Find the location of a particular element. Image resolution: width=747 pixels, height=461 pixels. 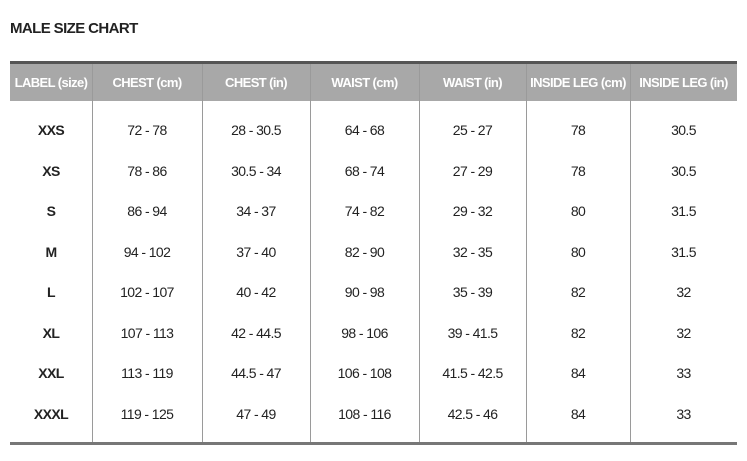

table-cell: 32 - 35 is located at coordinates (472, 251).